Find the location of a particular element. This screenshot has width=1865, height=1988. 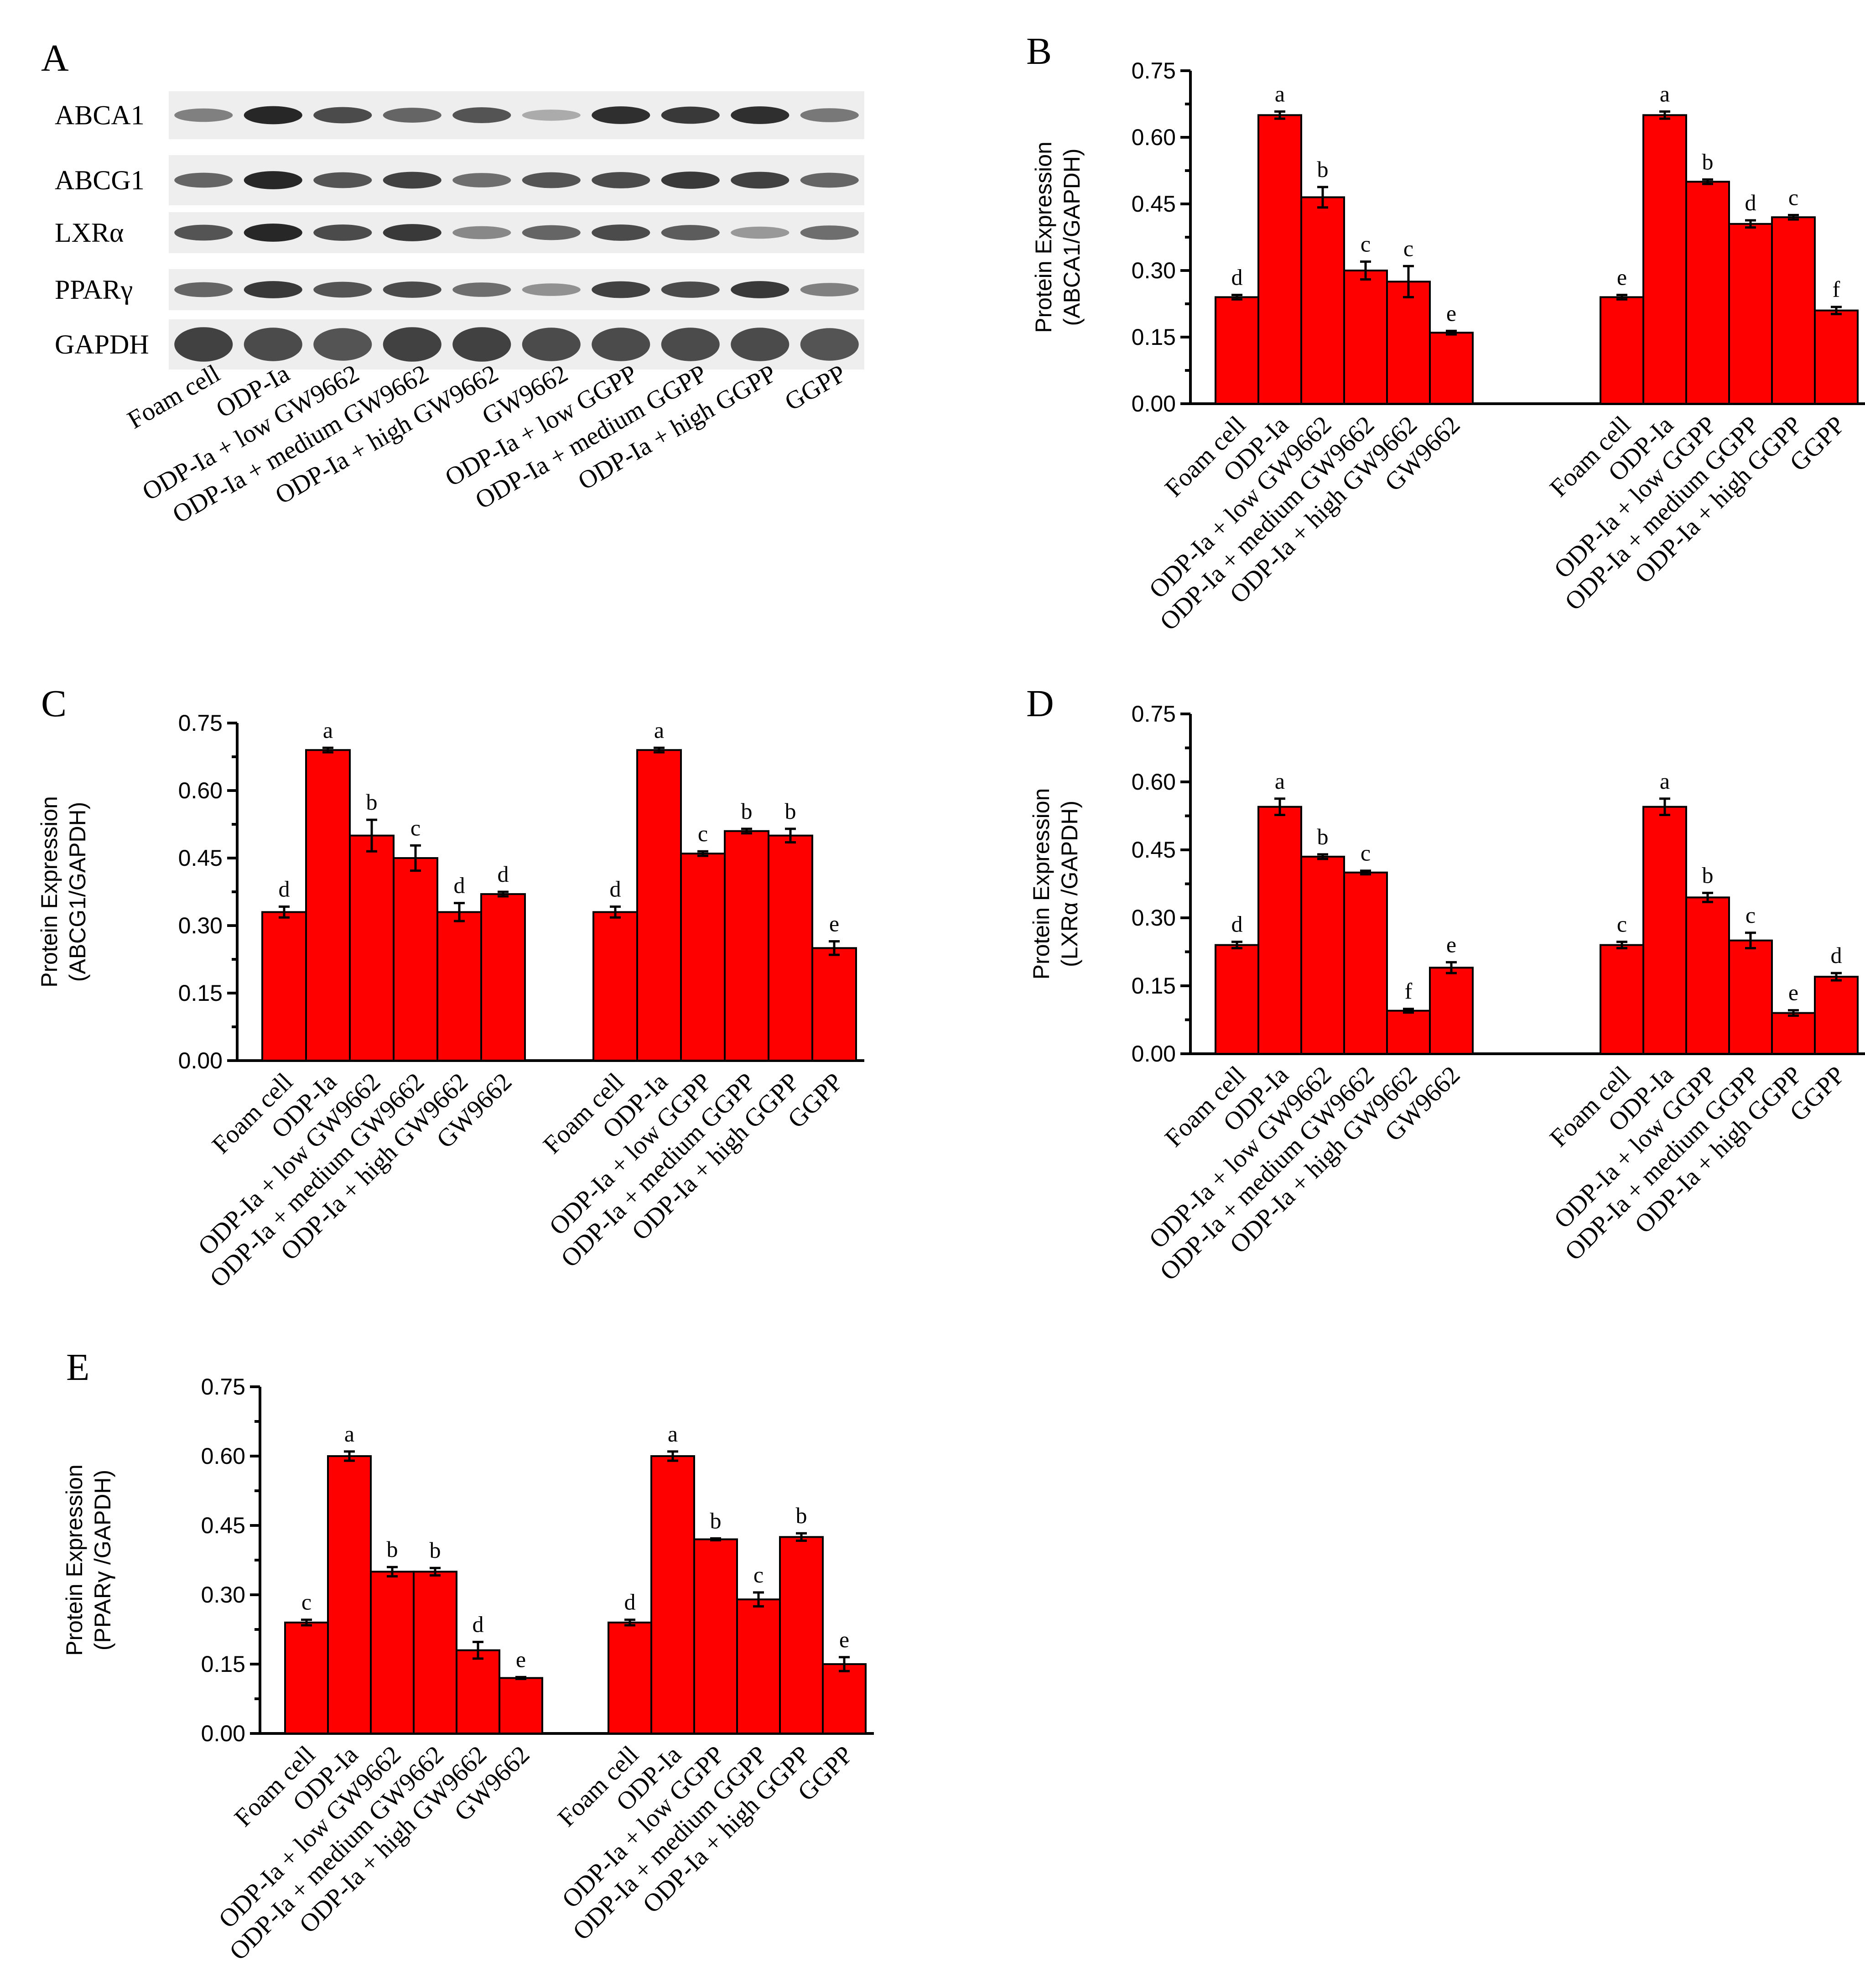

y-axis-label-line2: (PPARγ /GAPDH) is located at coordinates (102, 1560).